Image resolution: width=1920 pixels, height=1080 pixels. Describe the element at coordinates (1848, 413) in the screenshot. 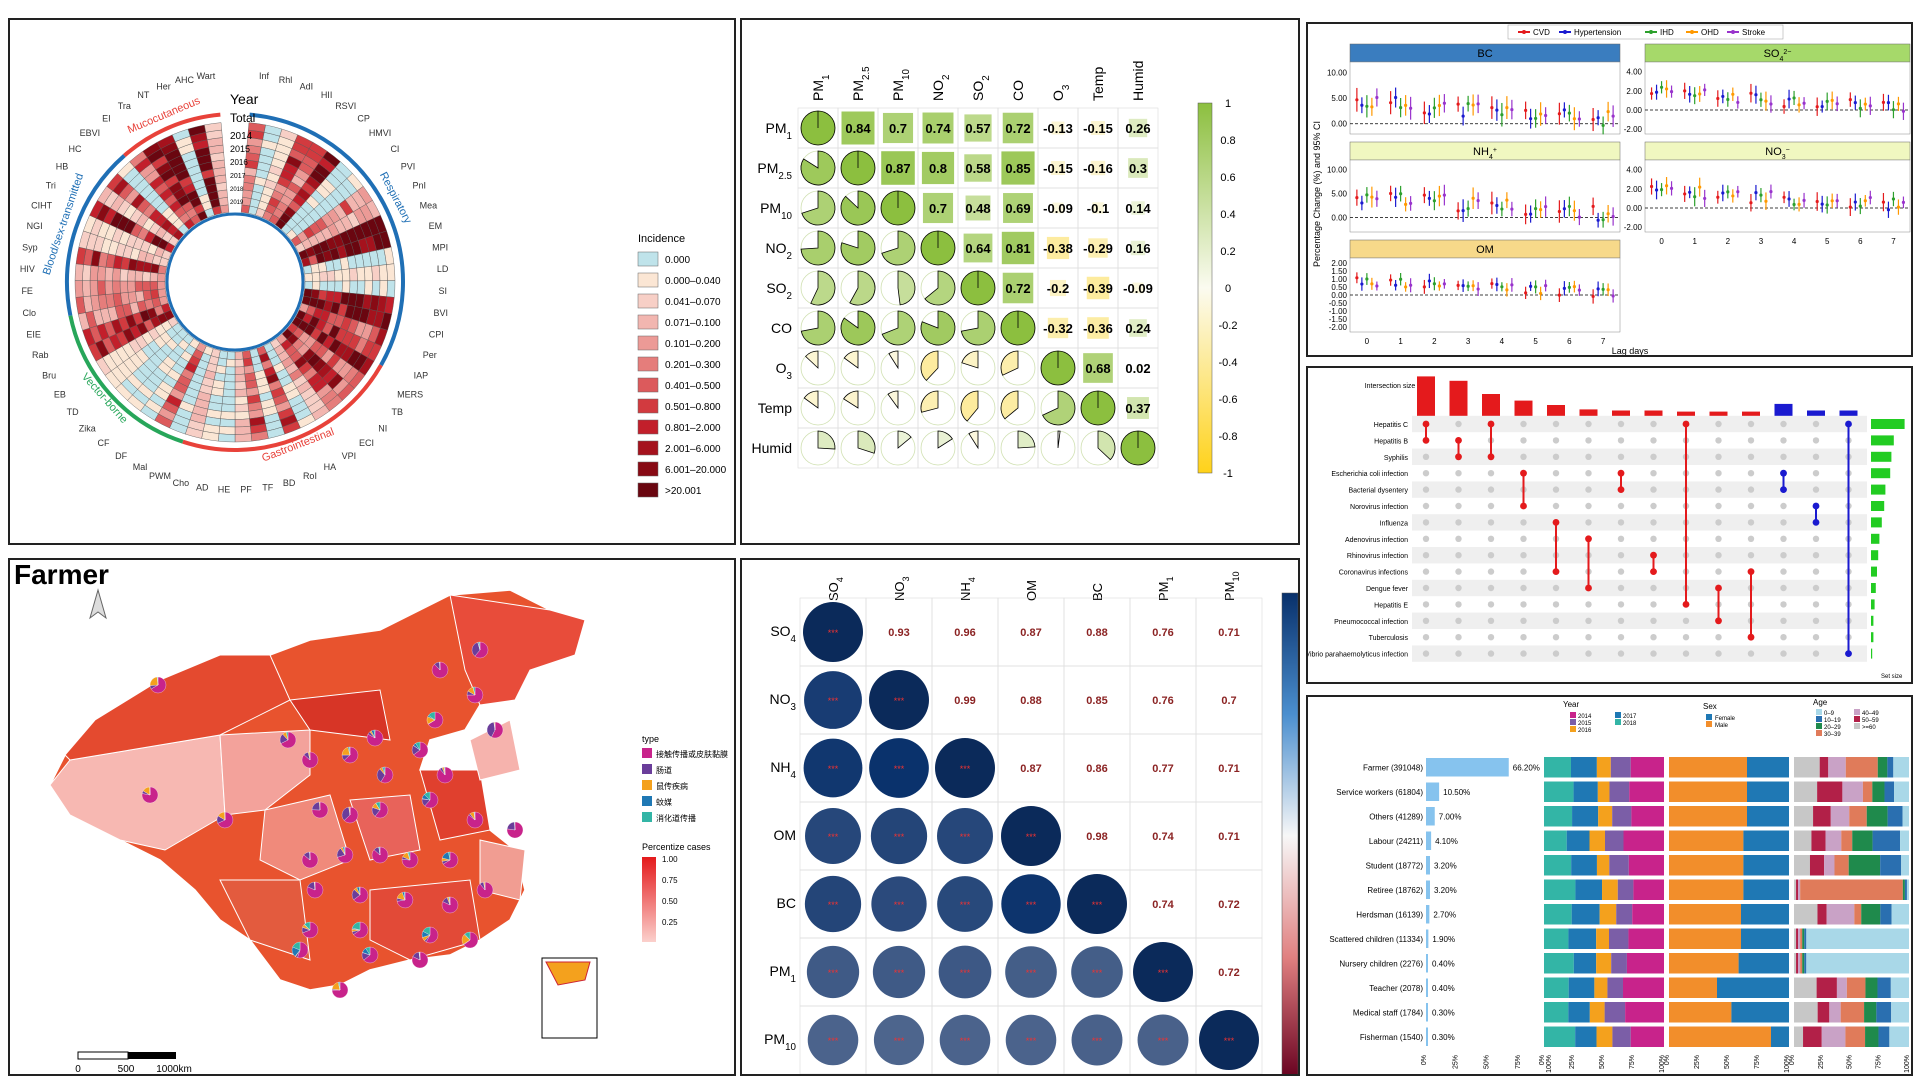

I see `intersection-bar` at that location.